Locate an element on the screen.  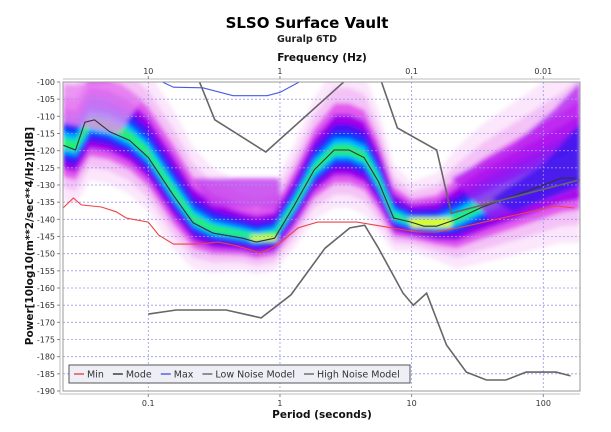
y-tick-label: -170 is located at coordinates (46, 322).